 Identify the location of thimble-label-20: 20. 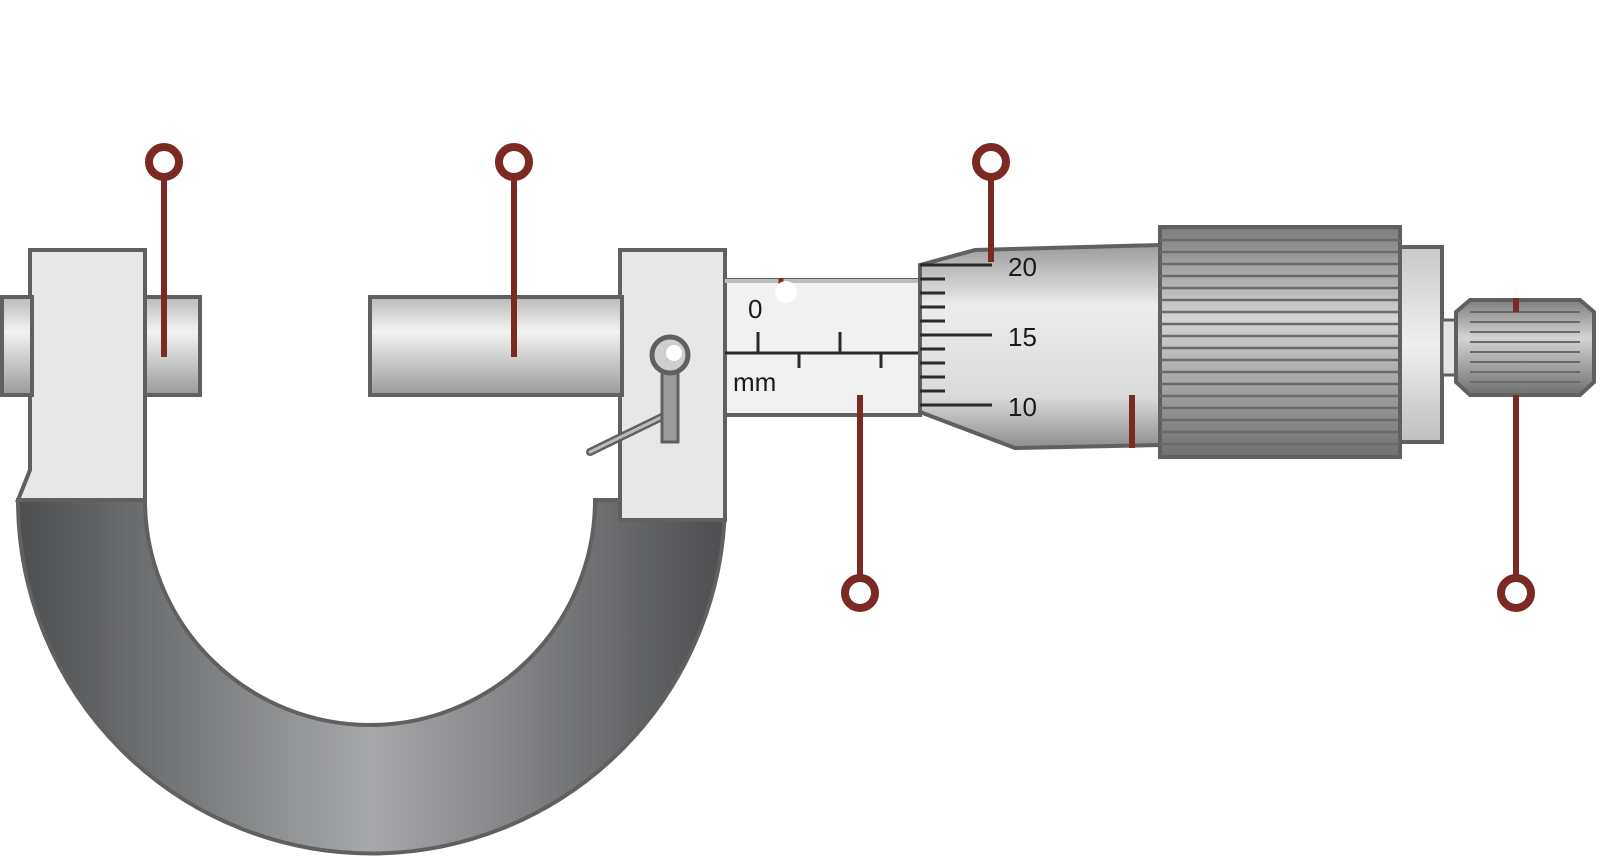
(1022, 267).